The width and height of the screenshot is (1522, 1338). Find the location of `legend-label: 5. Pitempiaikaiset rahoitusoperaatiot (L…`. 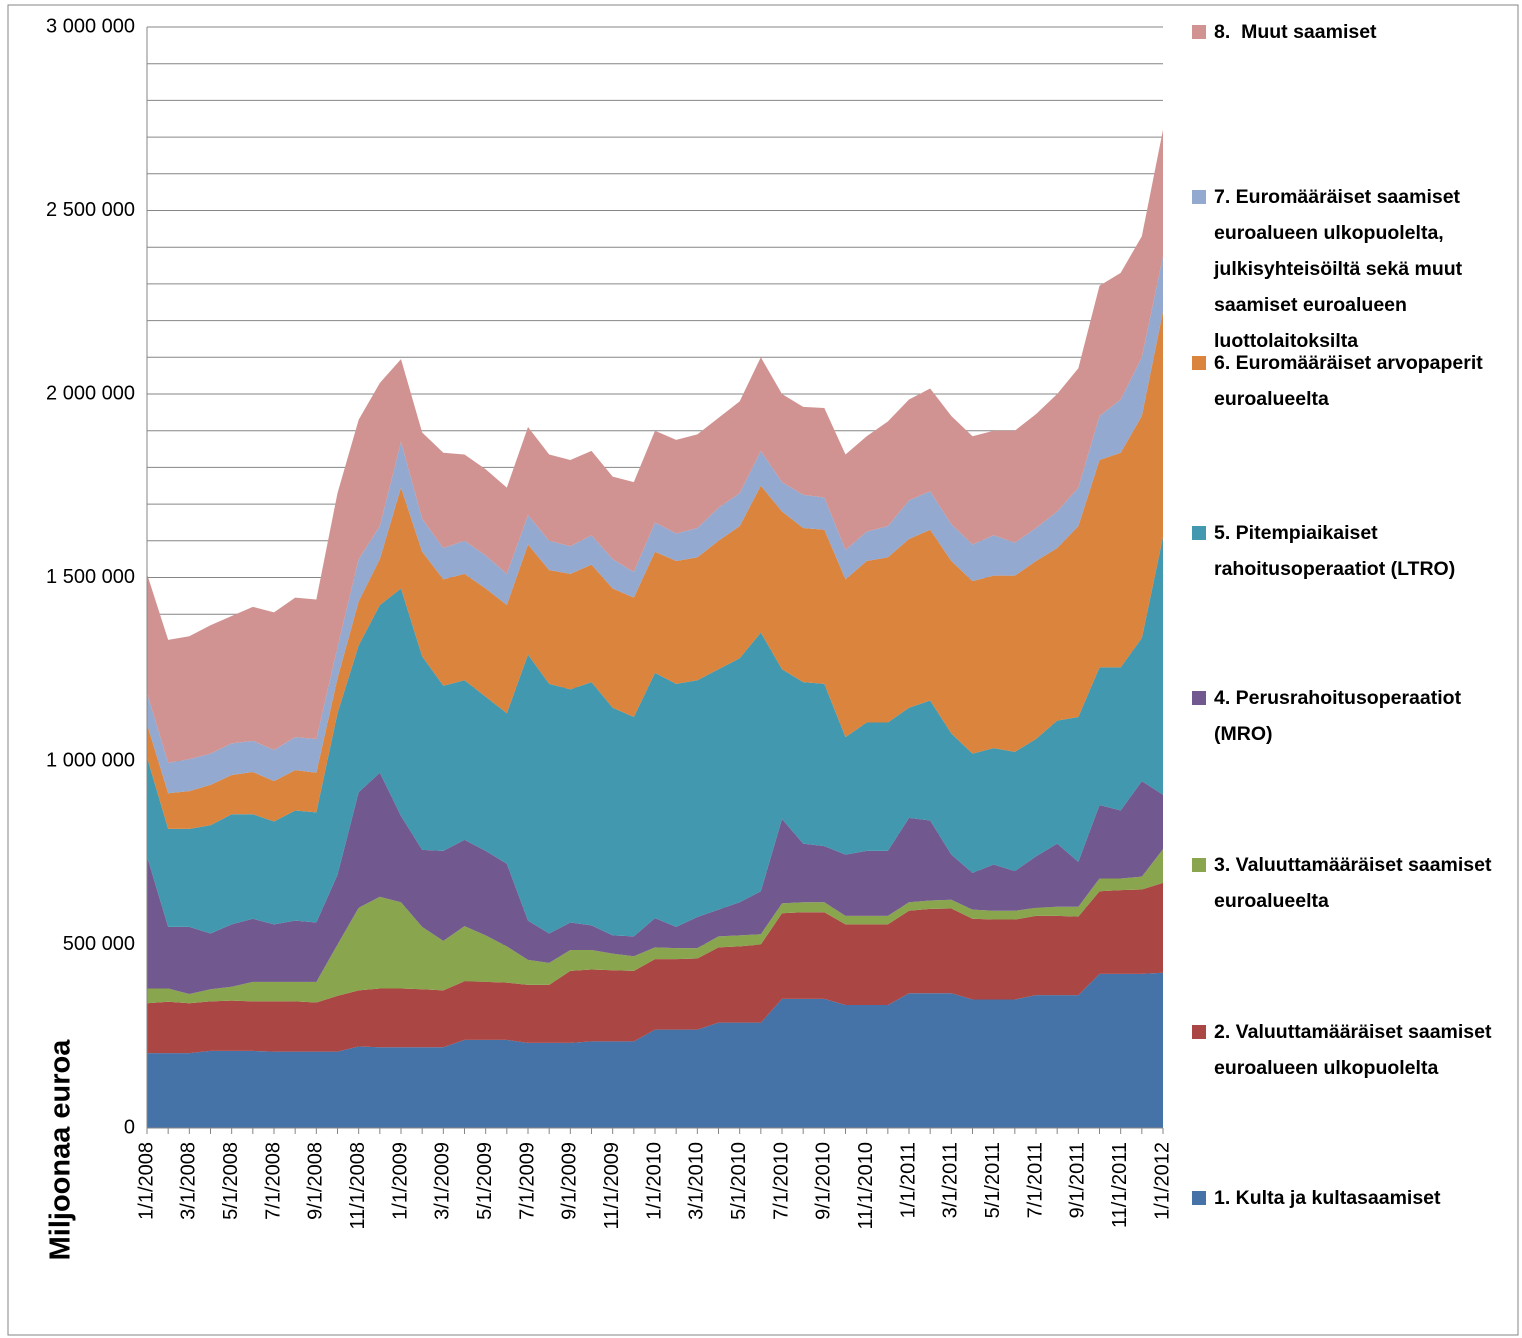

legend-label: 5. Pitempiaikaiset rahoitusoperaatiot (L… is located at coordinates (1335, 551).